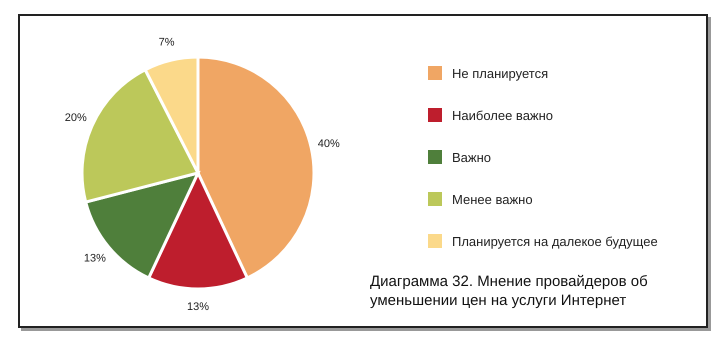  I want to click on legend-label: Наиболее важно, so click(503, 115).